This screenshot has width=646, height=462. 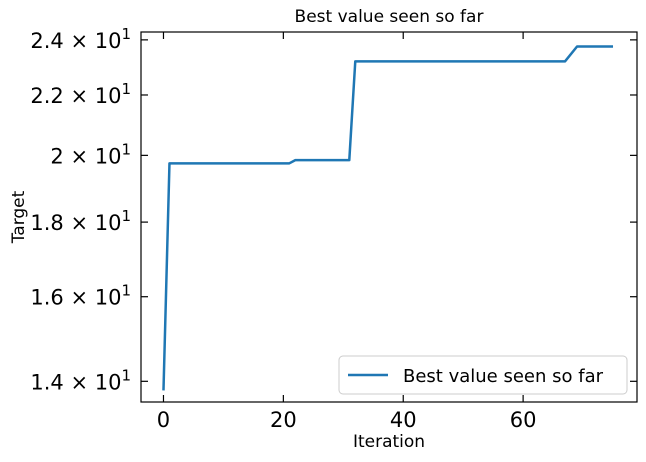 I want to click on x-tick-label: 0, so click(x=163, y=420).